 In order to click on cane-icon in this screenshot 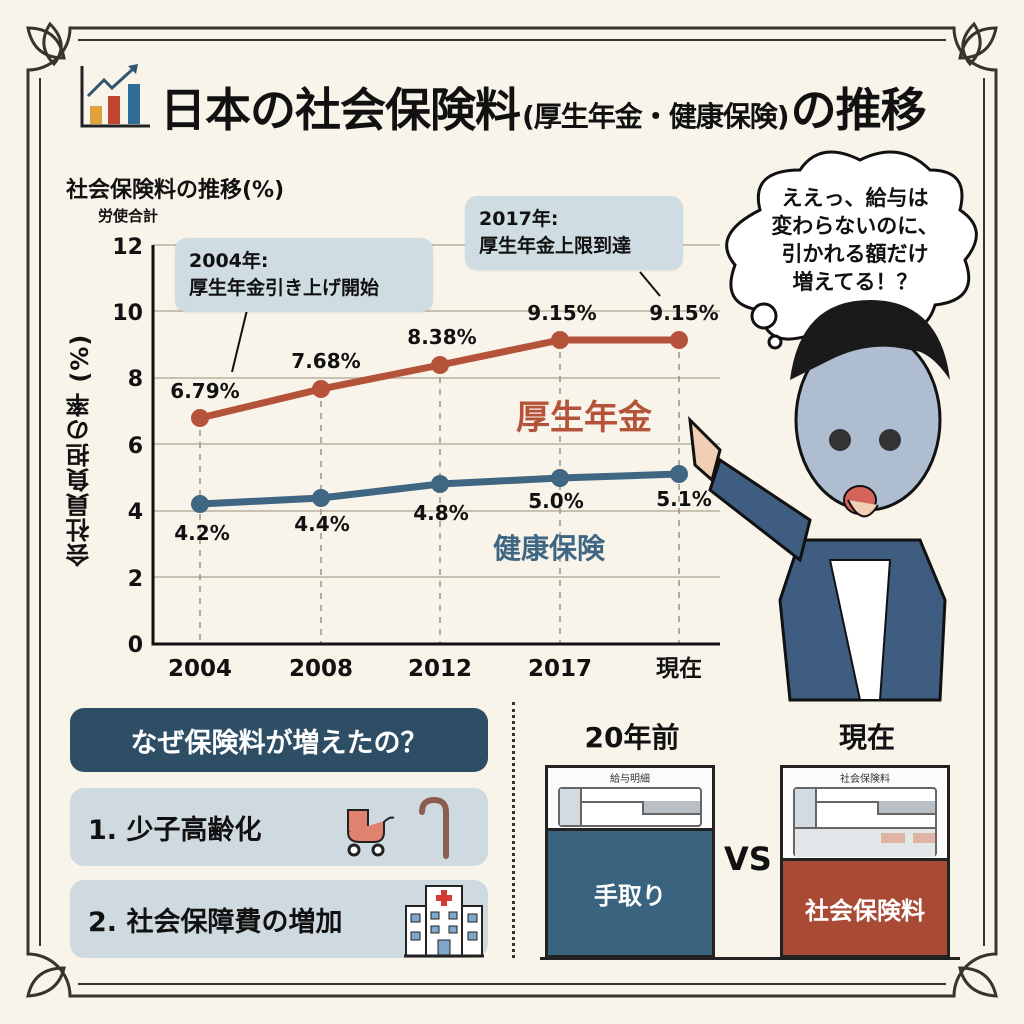, I will do `click(434, 827)`.